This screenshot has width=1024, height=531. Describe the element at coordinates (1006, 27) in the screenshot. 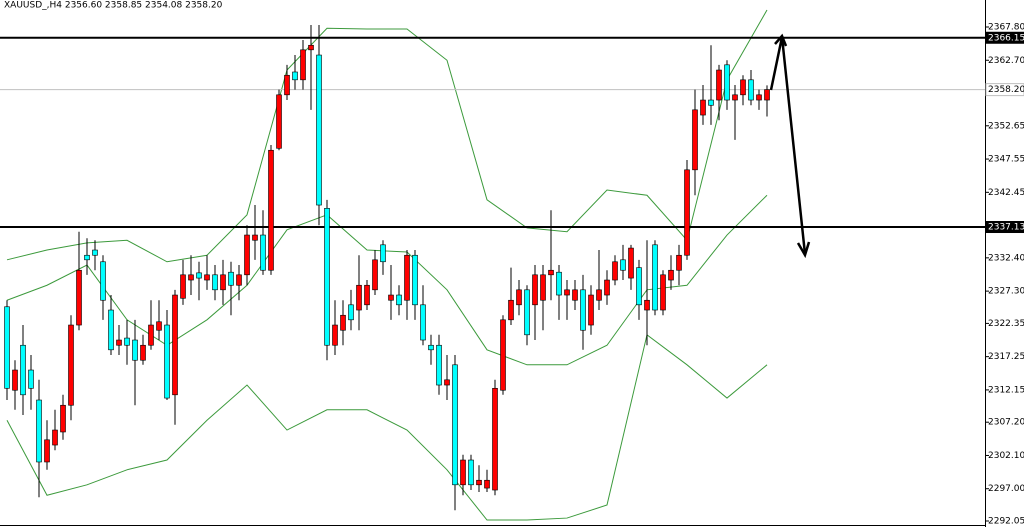

I see `y-tick-label: 2367.80` at that location.